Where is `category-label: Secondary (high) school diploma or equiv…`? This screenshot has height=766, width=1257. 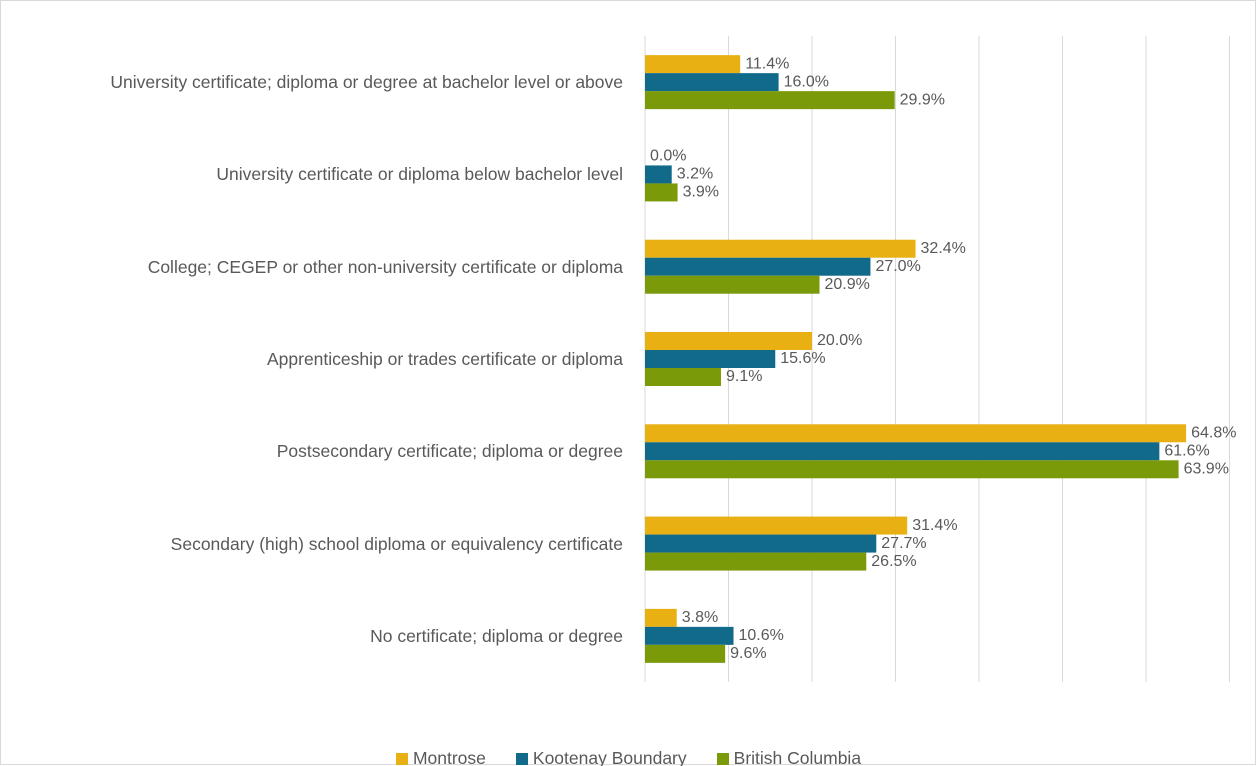
category-label: Secondary (high) school diploma or equiv… is located at coordinates (396, 543).